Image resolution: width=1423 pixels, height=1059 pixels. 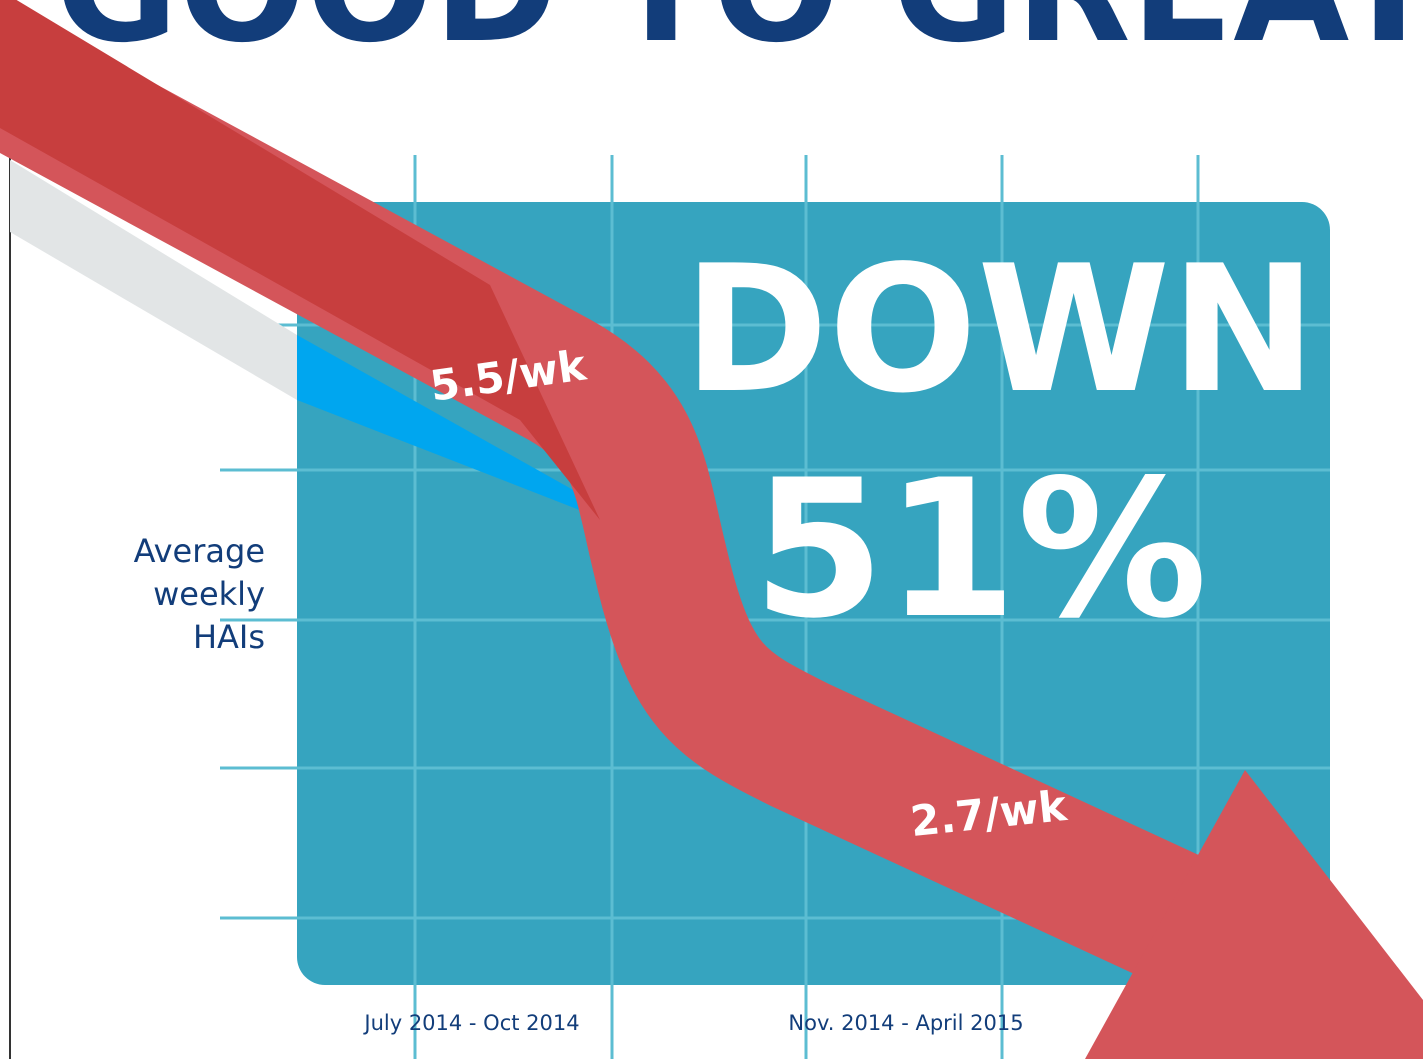 What do you see at coordinates (905, 1023) in the screenshot?
I see `period-label: Nov. 2014 - April 2015` at bounding box center [905, 1023].